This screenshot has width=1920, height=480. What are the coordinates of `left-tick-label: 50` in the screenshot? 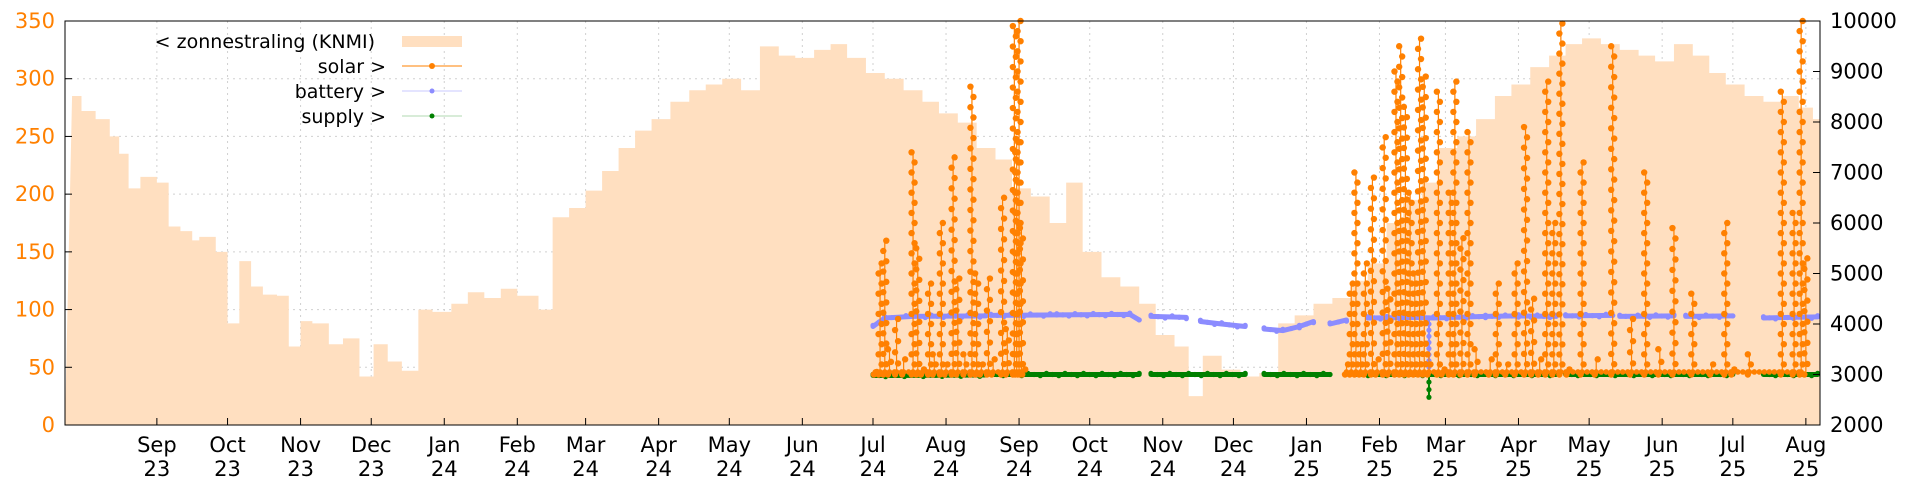 It's located at (41, 367).